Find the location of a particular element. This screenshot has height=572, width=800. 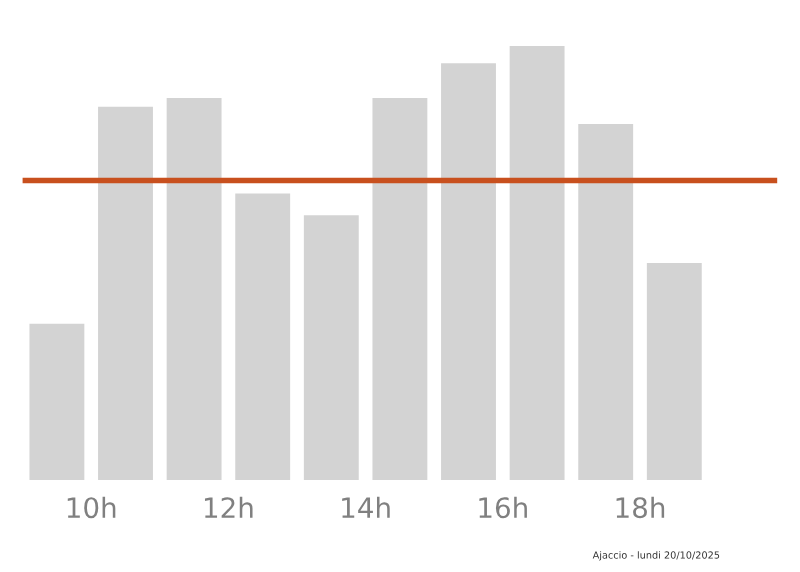

x-tick-label: 18h is located at coordinates (640, 507).